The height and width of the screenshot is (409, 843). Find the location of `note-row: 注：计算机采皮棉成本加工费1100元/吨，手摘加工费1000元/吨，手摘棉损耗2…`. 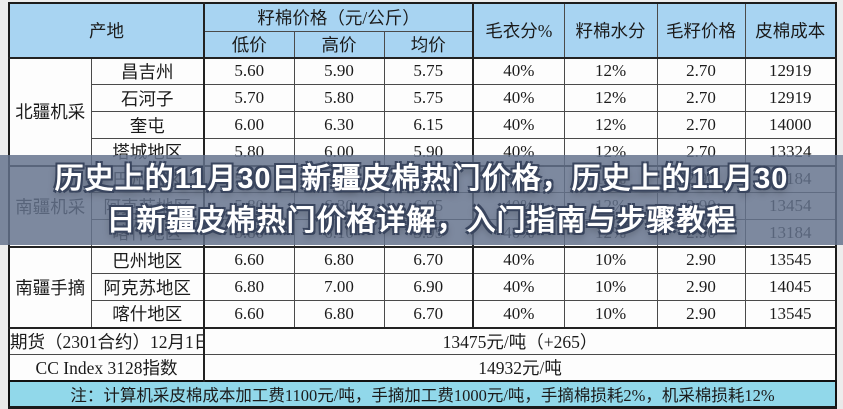

note-row: 注：计算机采皮棉成本加工费1100元/吨，手摘加工费1000元/吨，手摘棉损耗2… is located at coordinates (422, 393).